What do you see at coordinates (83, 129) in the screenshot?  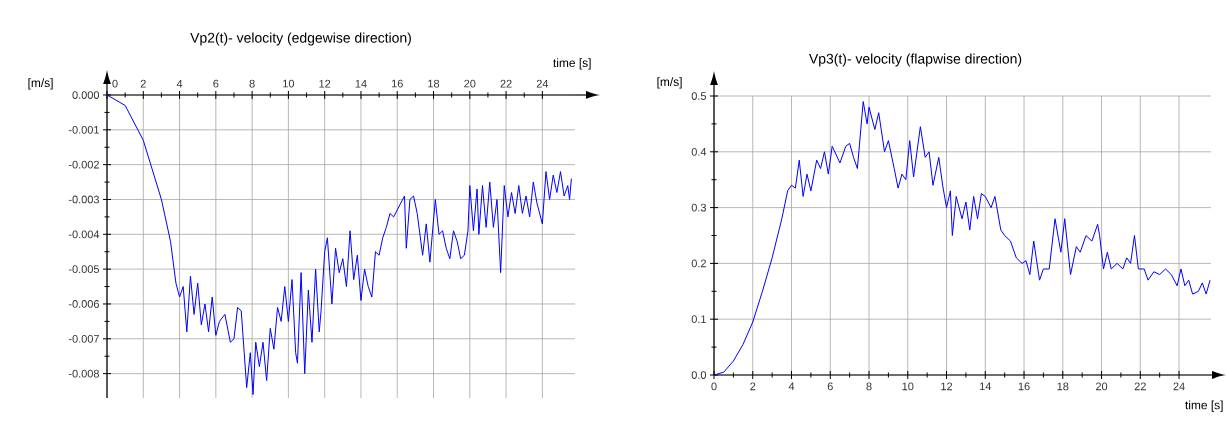 I see `y-tick-label: -0.001` at bounding box center [83, 129].